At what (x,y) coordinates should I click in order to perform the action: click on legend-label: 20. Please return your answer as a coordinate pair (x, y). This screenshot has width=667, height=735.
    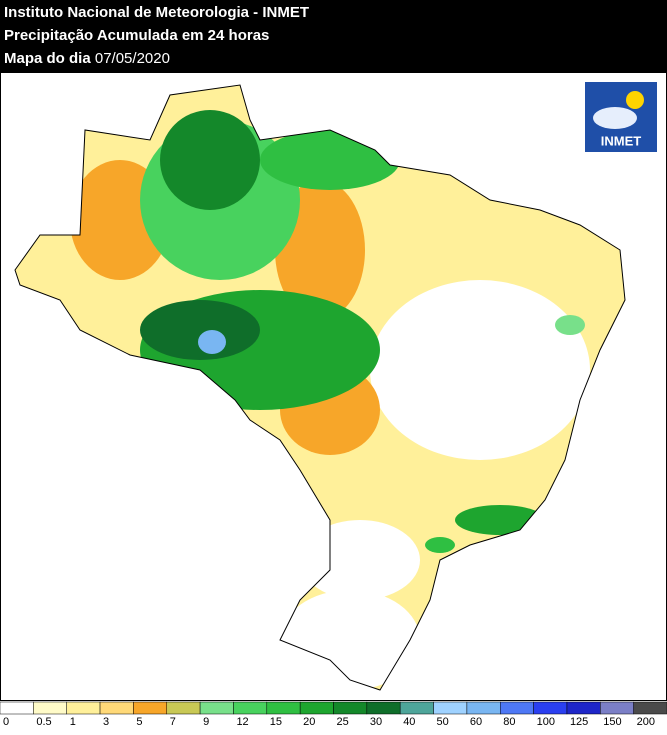
    Looking at the image, I should click on (309, 722).